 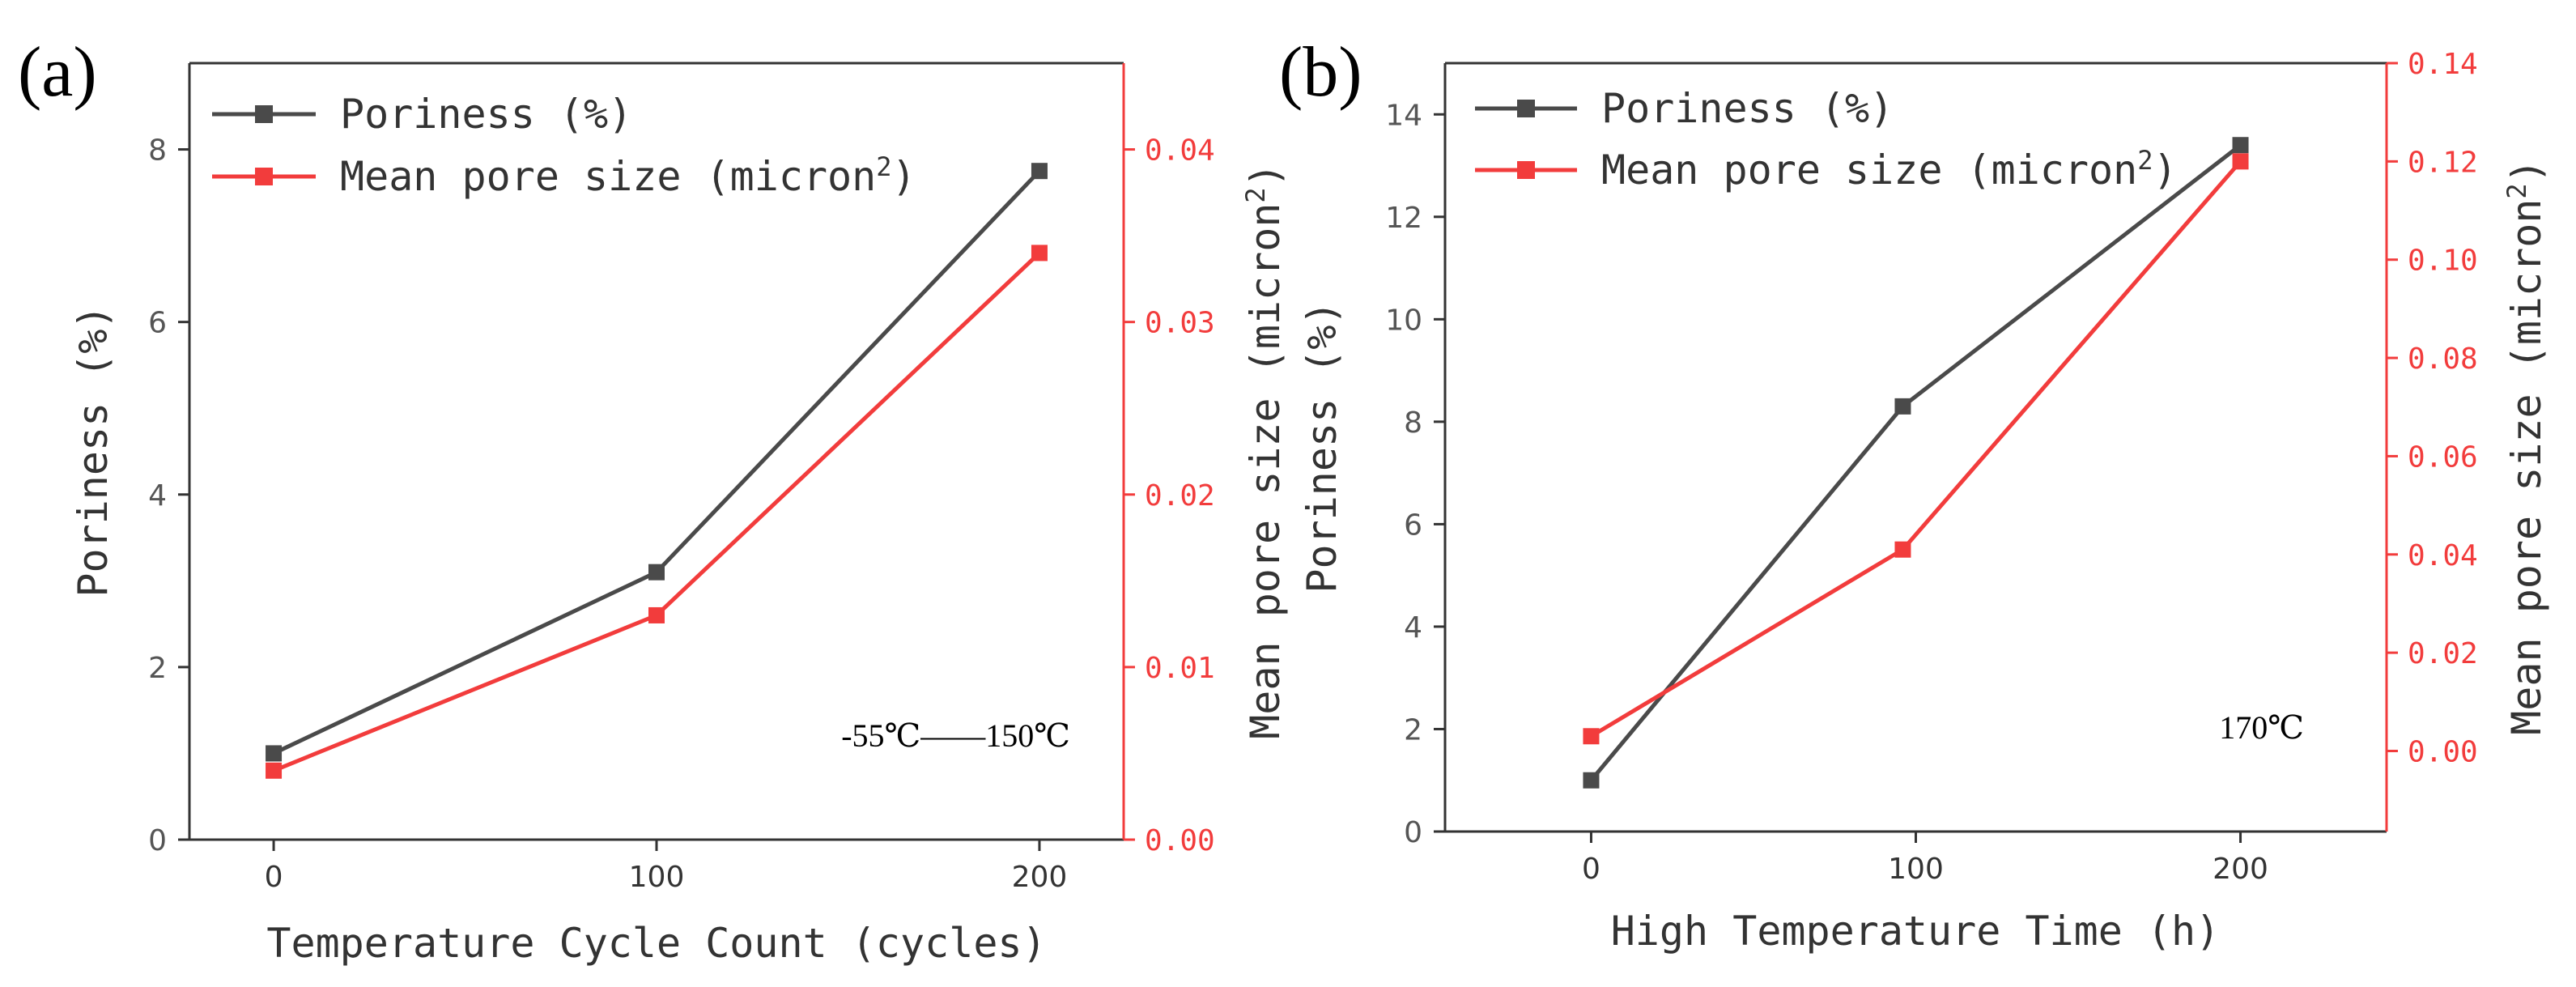 I want to click on series-1-line, so click(x=1916, y=449).